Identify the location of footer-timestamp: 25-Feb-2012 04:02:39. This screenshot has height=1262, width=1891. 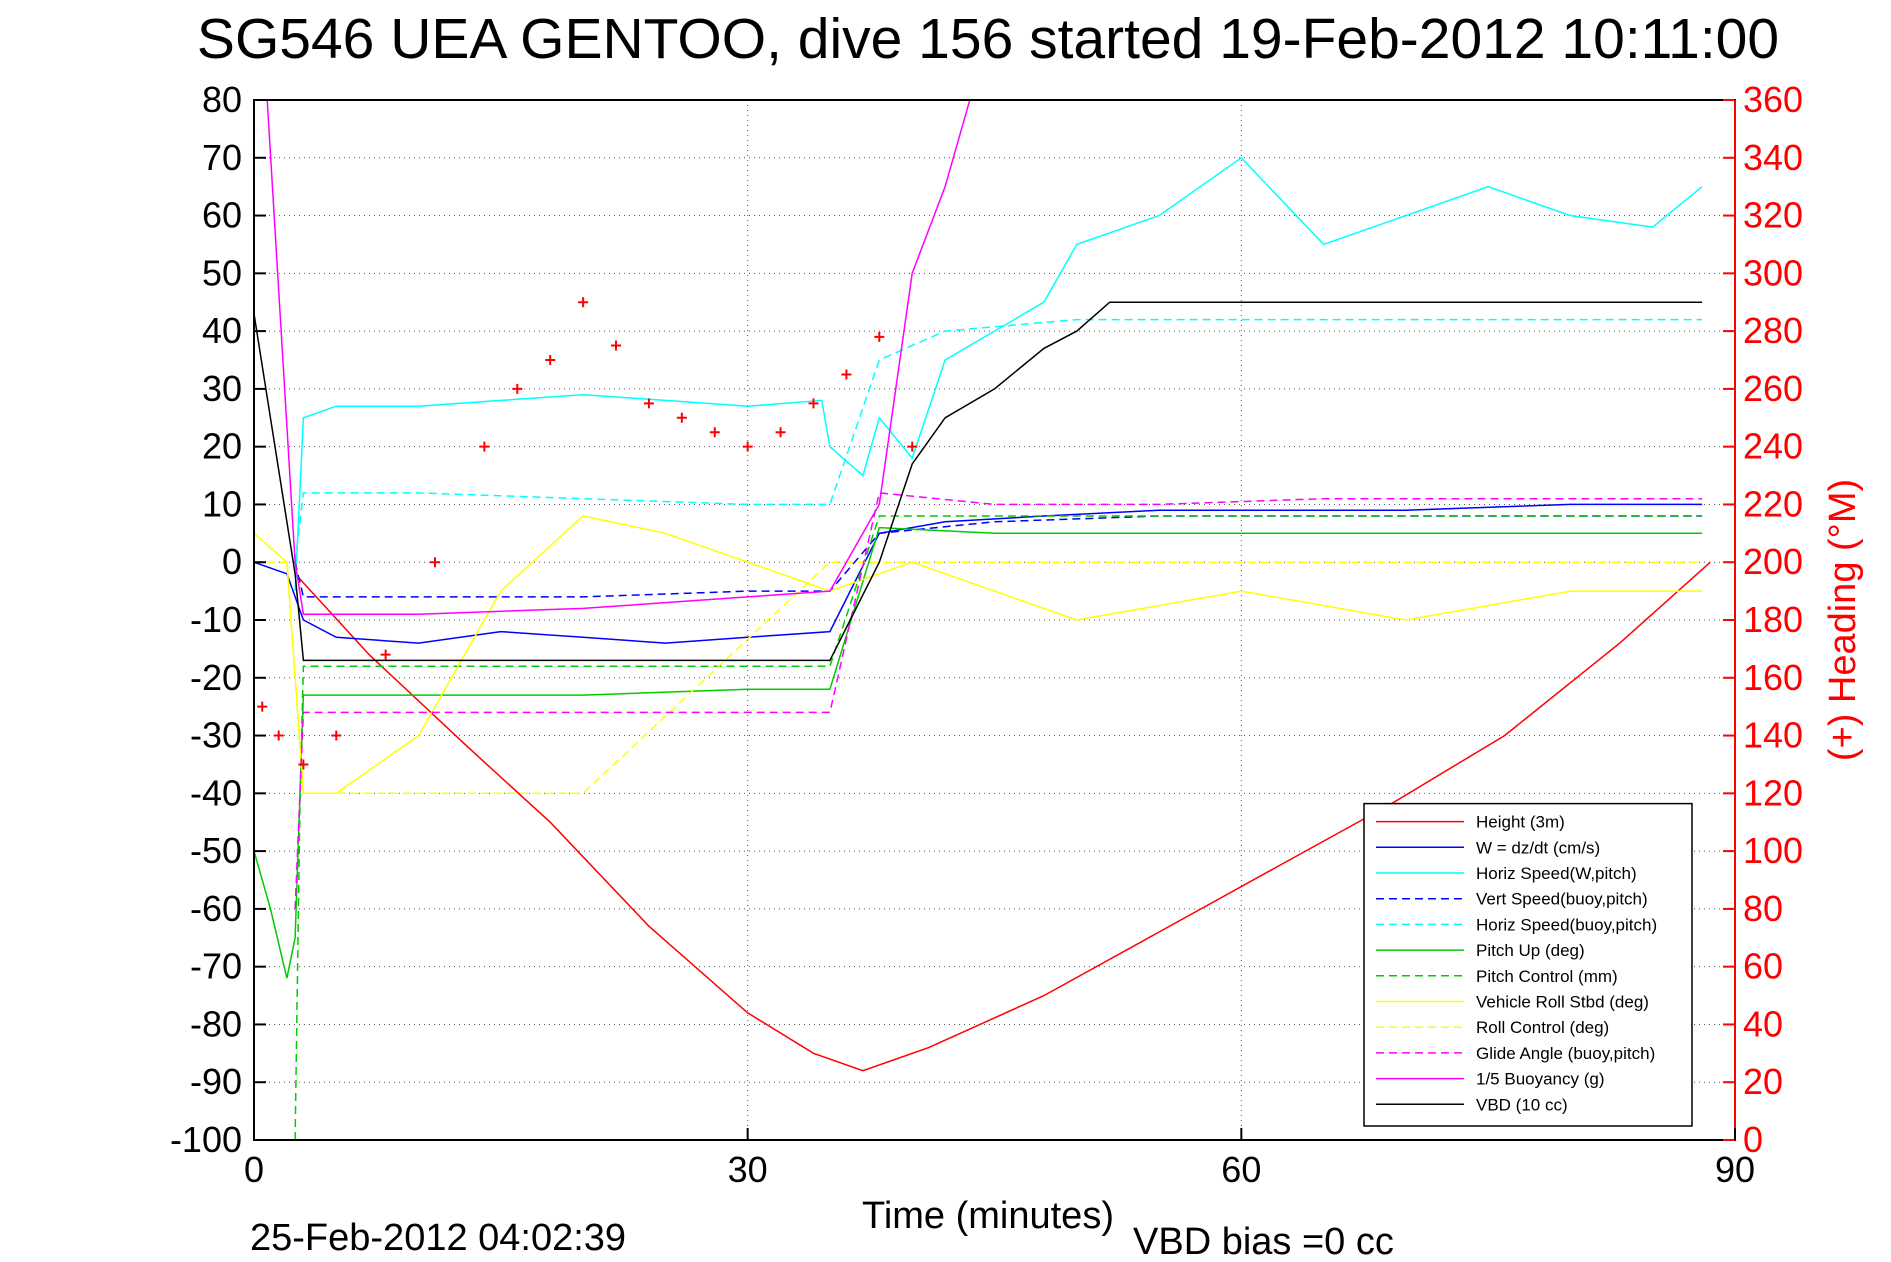
(438, 1238).